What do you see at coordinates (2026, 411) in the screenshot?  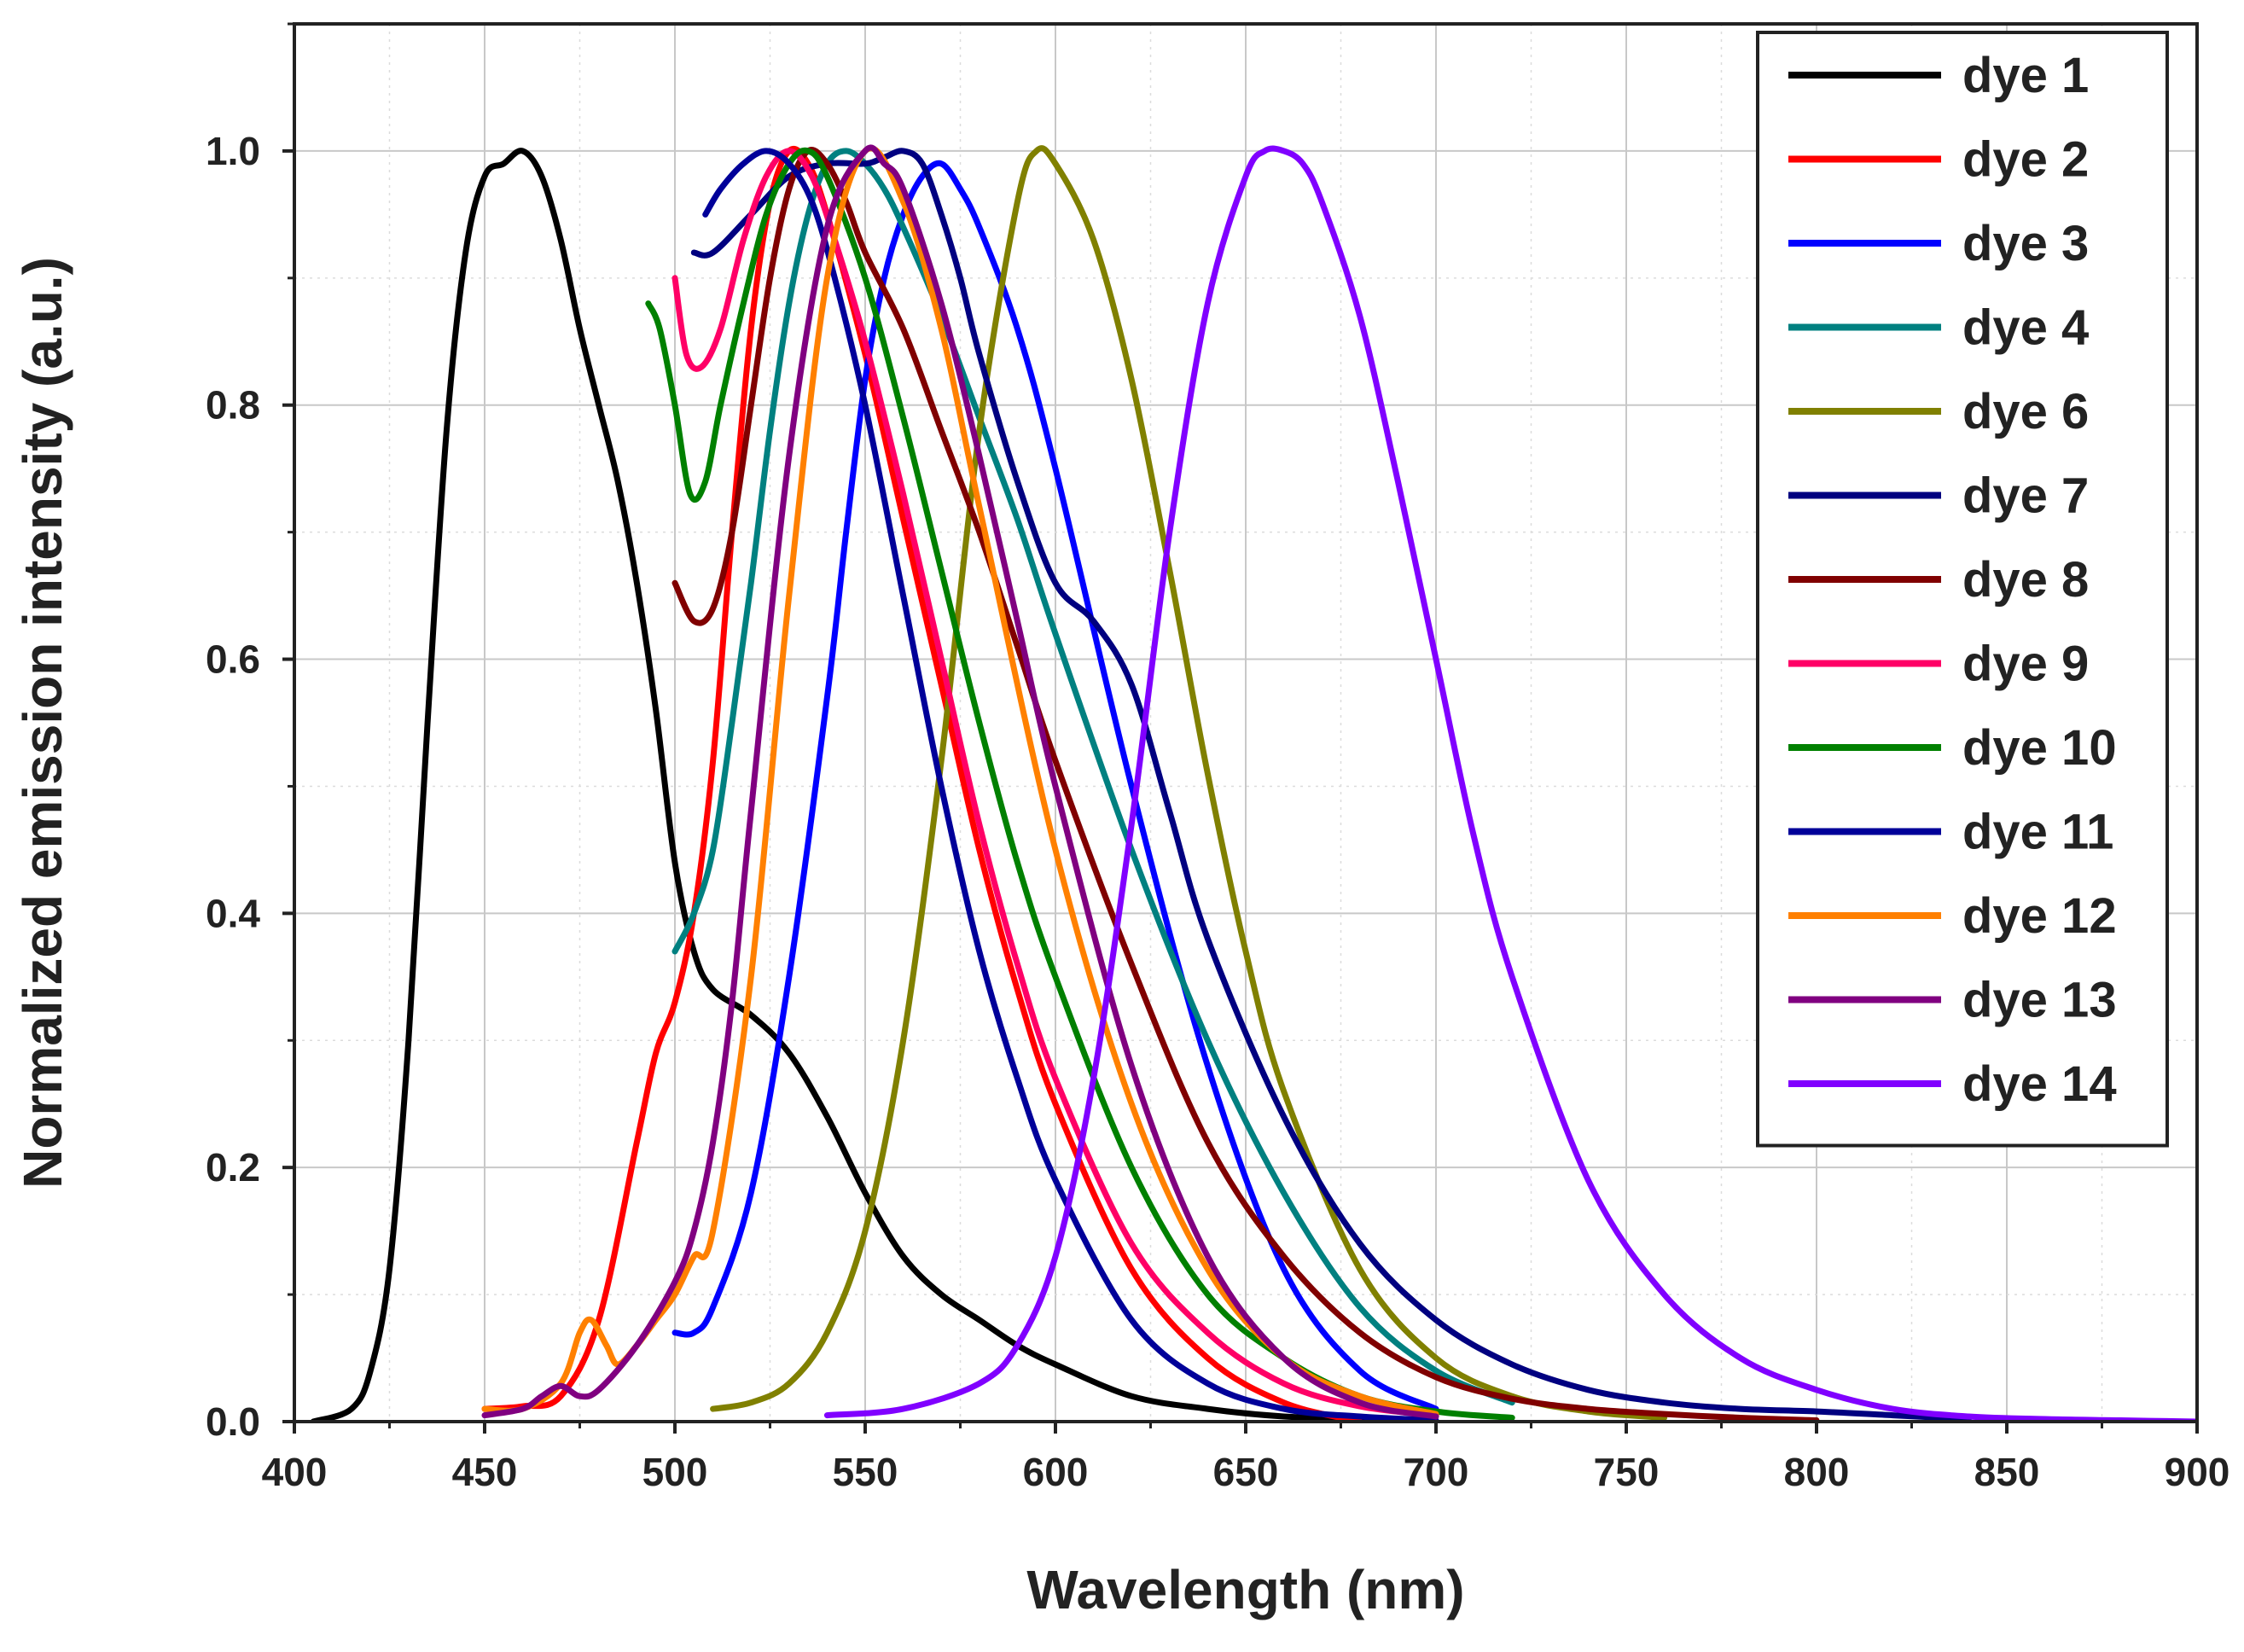 I see `legend-label-dye-6: dye 6` at bounding box center [2026, 411].